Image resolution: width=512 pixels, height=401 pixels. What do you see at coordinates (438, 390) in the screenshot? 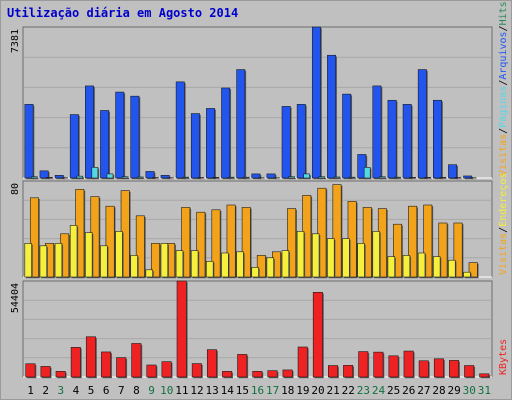
I see `x-tick-label-28: 28` at bounding box center [438, 390].